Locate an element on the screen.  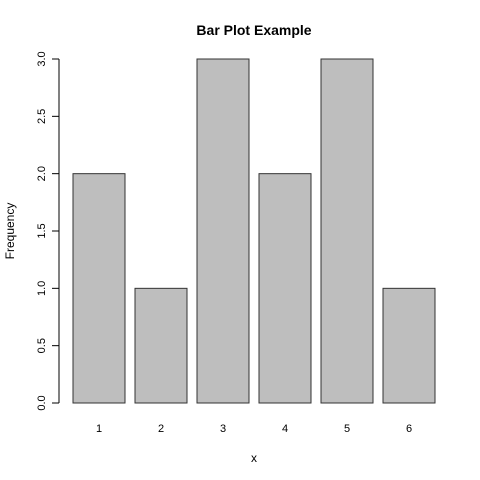
y-tick-label-2.5: 2.5 is located at coordinates (42, 116).